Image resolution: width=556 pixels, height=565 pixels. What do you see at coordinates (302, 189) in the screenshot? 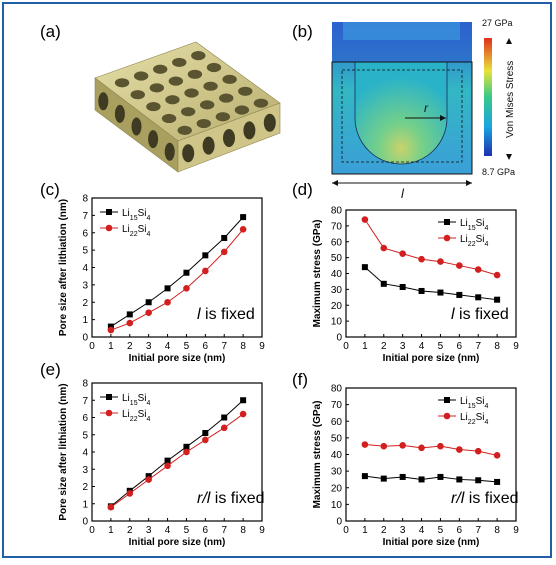
I see `panel-label-d: (d)` at bounding box center [302, 189].